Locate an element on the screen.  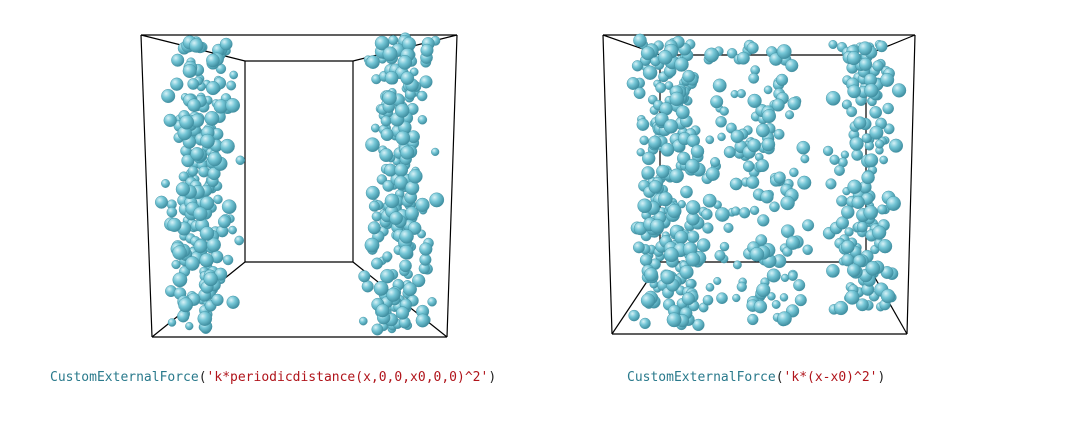
caption-right-close: ) is located at coordinates (881, 377).